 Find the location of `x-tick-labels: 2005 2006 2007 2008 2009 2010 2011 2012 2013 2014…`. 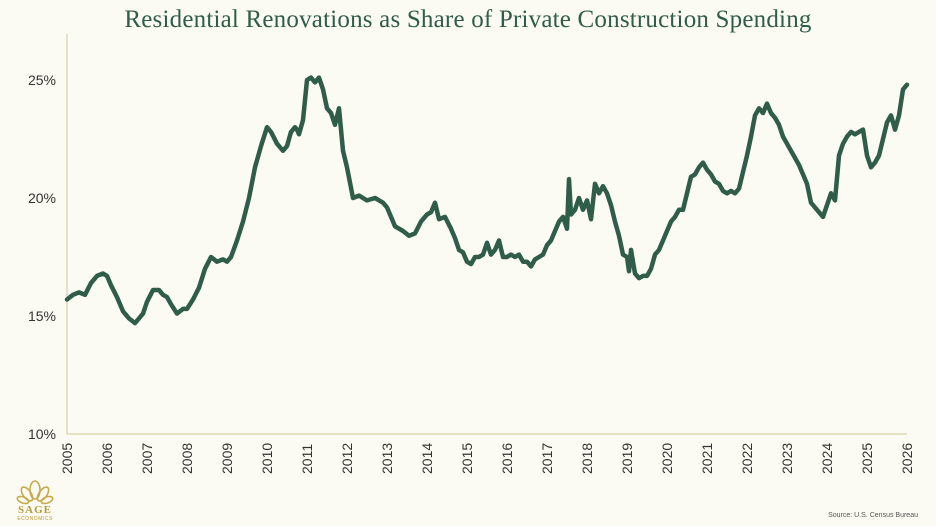

x-tick-labels: 2005 2006 2007 2008 2009 2010 2011 2012 2013 2014… is located at coordinates (487, 458).